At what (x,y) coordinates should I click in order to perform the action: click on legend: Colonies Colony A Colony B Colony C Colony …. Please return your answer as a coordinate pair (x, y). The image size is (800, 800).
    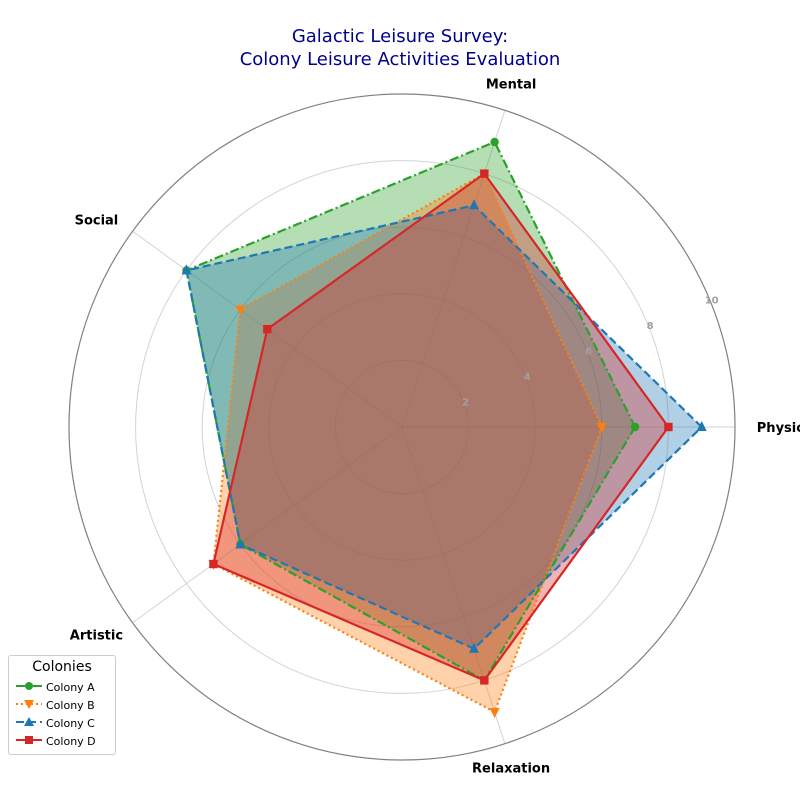
    Looking at the image, I should click on (62, 705).